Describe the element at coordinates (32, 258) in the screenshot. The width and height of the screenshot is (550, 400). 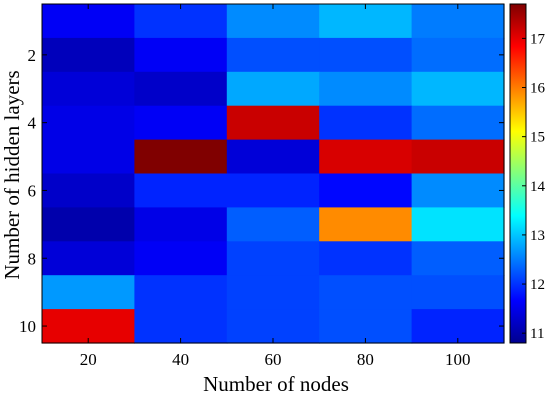
I see `y-tick-label: 8` at that location.